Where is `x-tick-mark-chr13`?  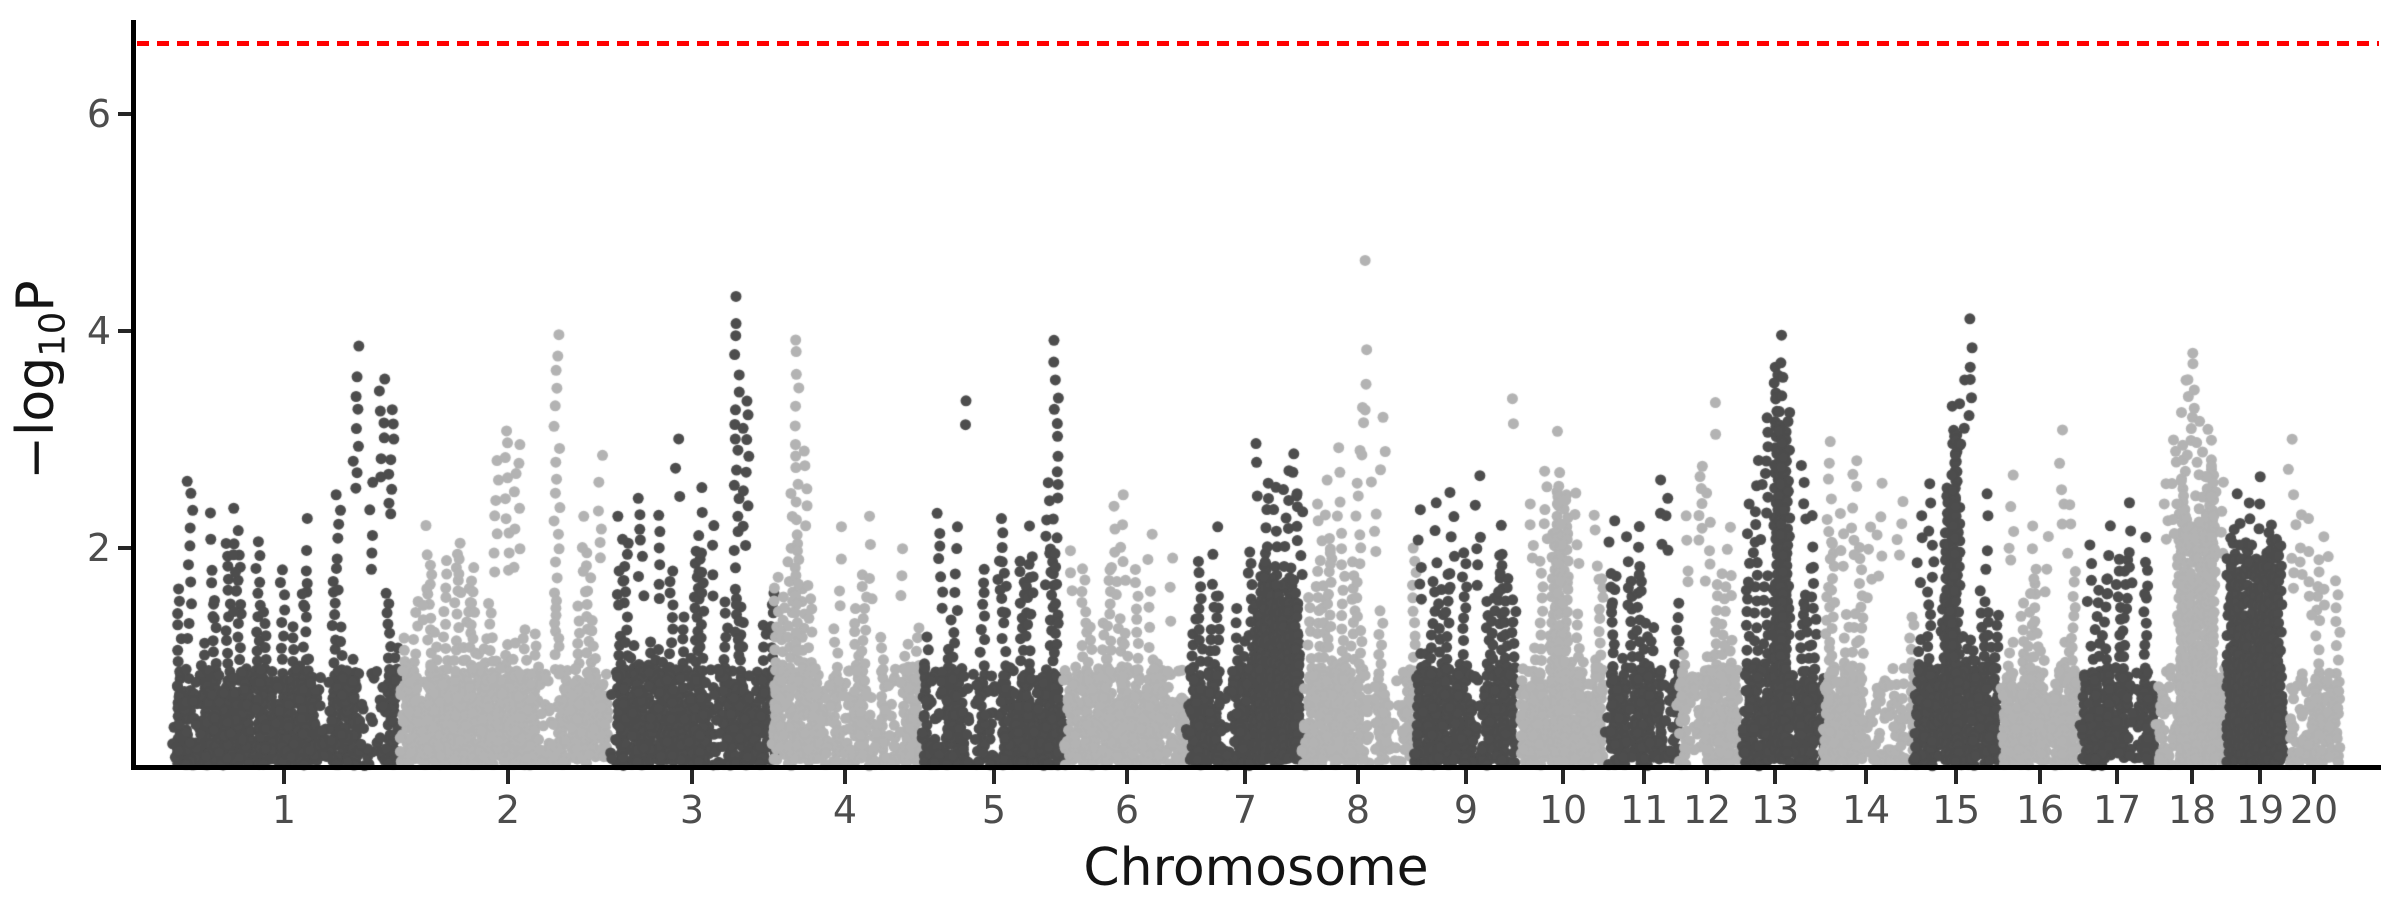
x-tick-mark-chr13 is located at coordinates (1775, 777).